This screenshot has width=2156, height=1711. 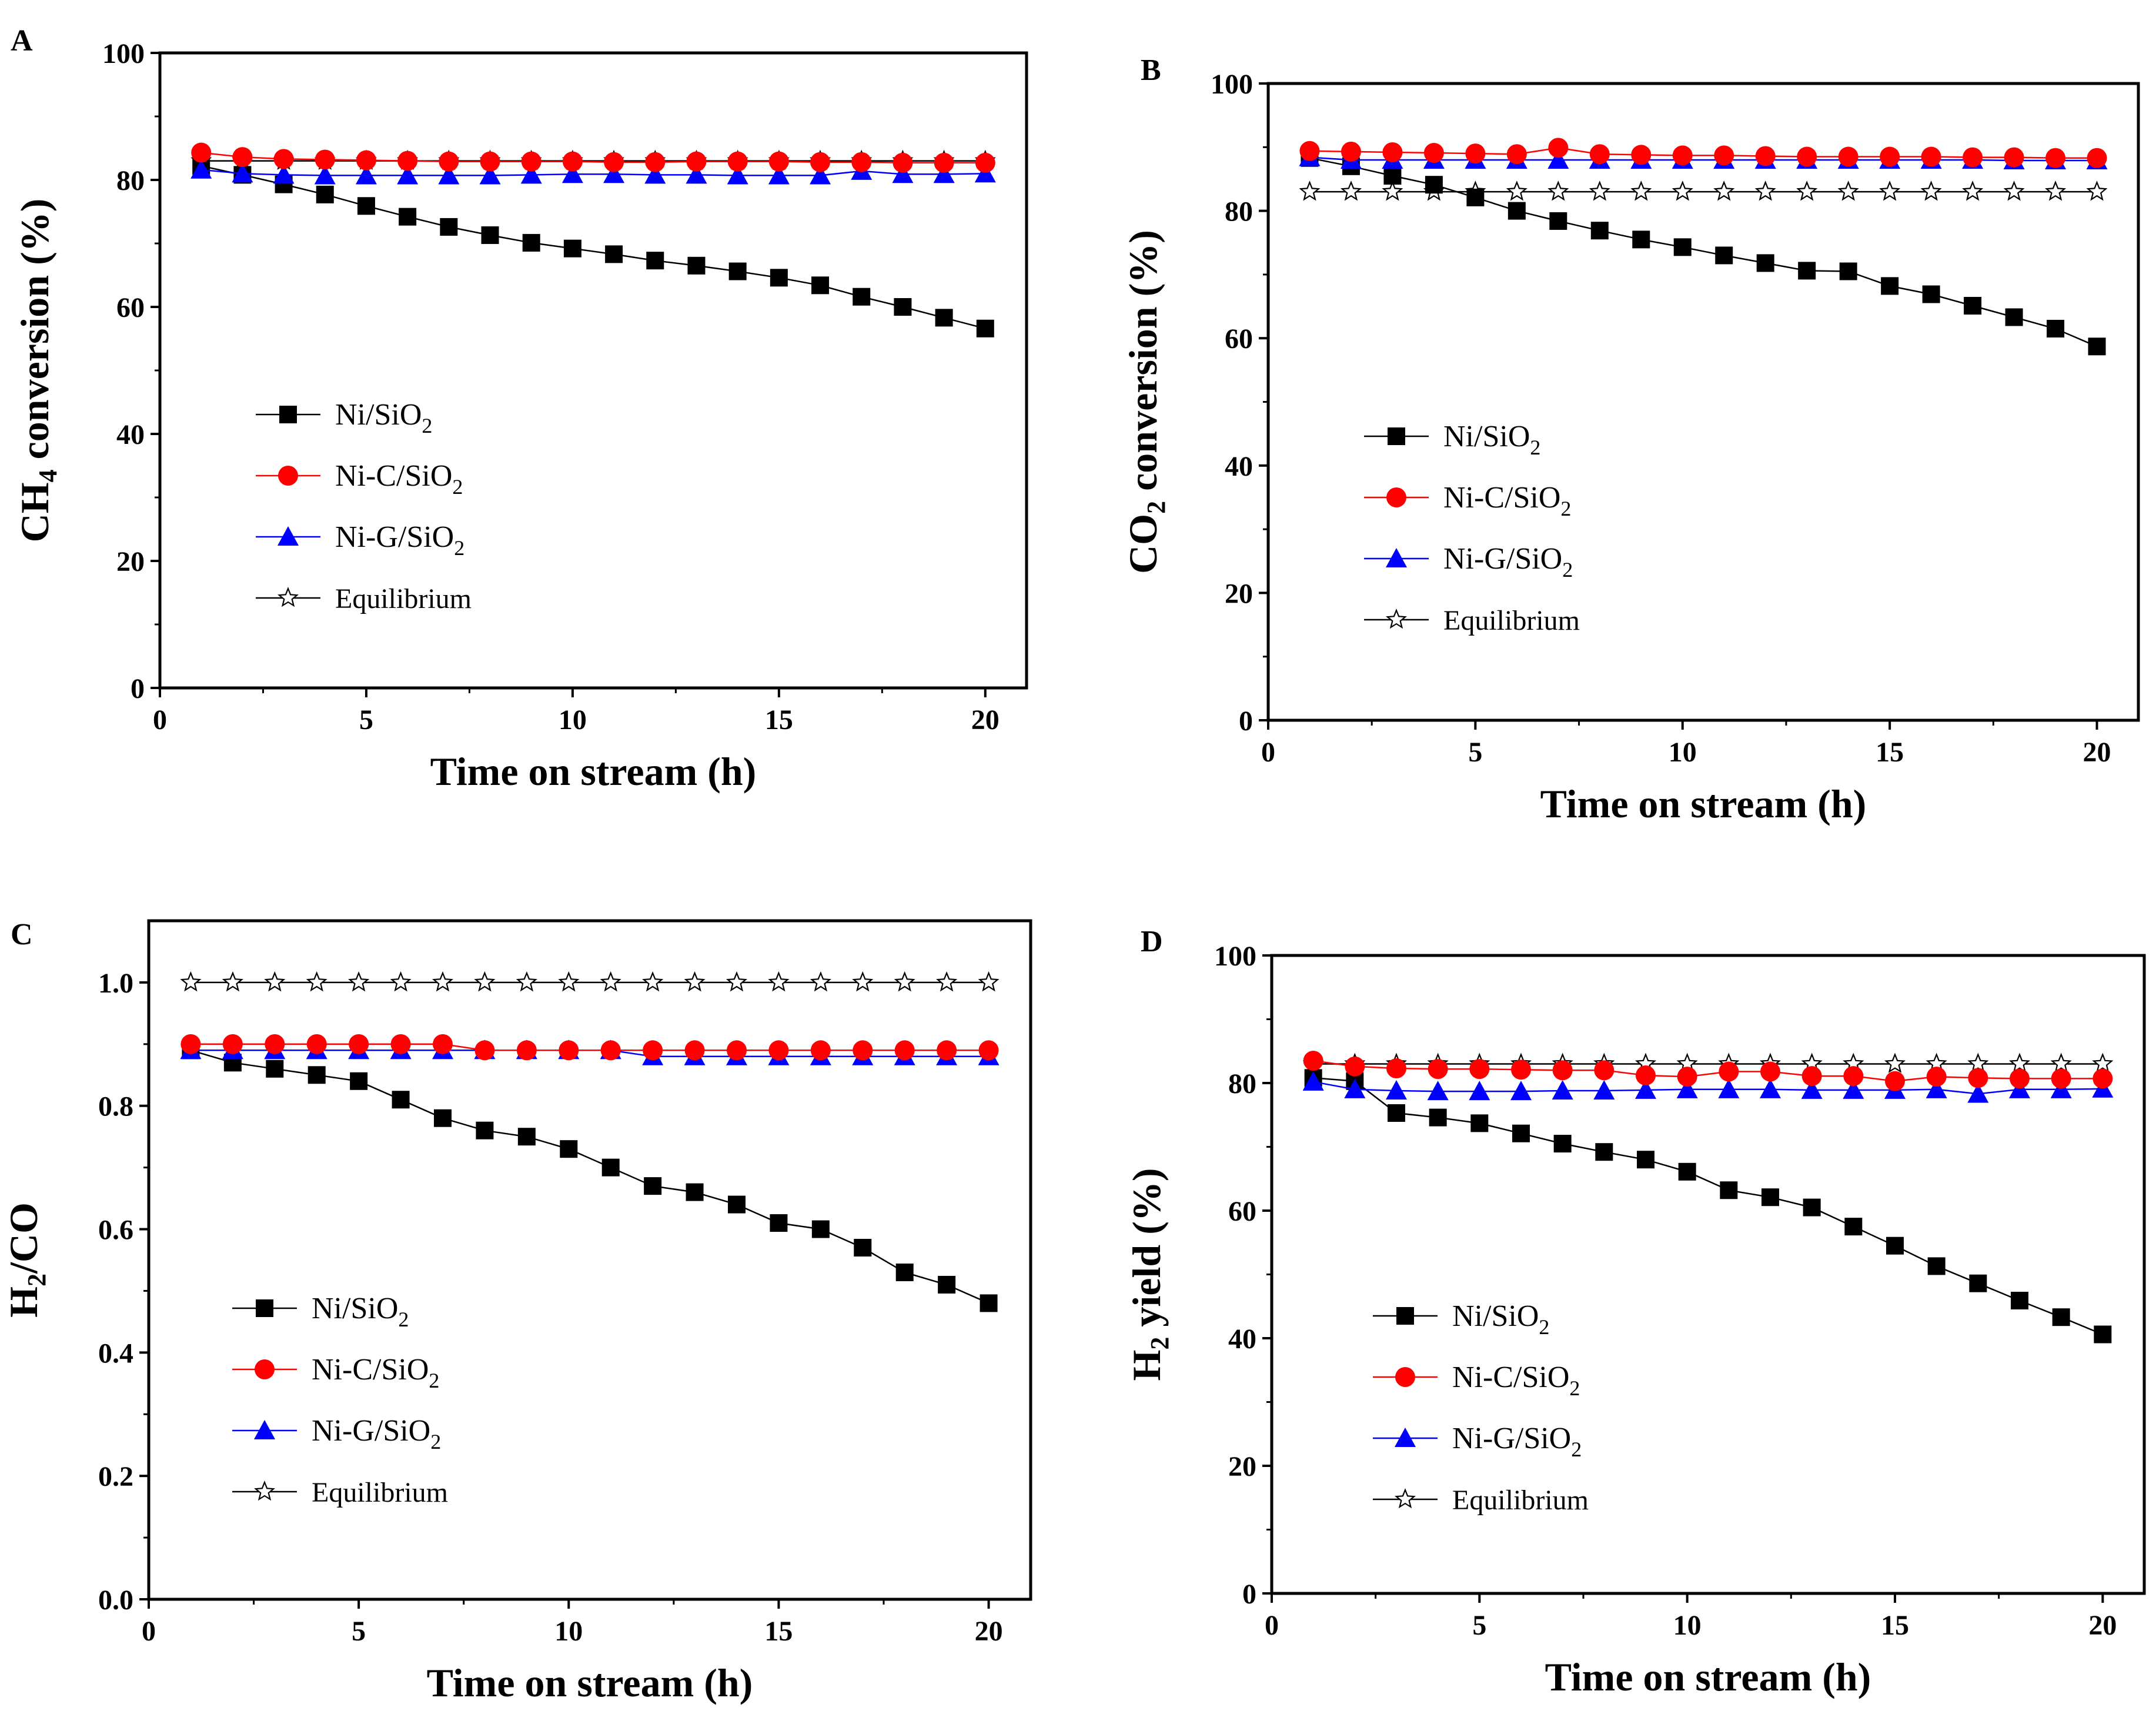 I want to click on y-tick-label: 0.2, so click(x=115, y=1476).